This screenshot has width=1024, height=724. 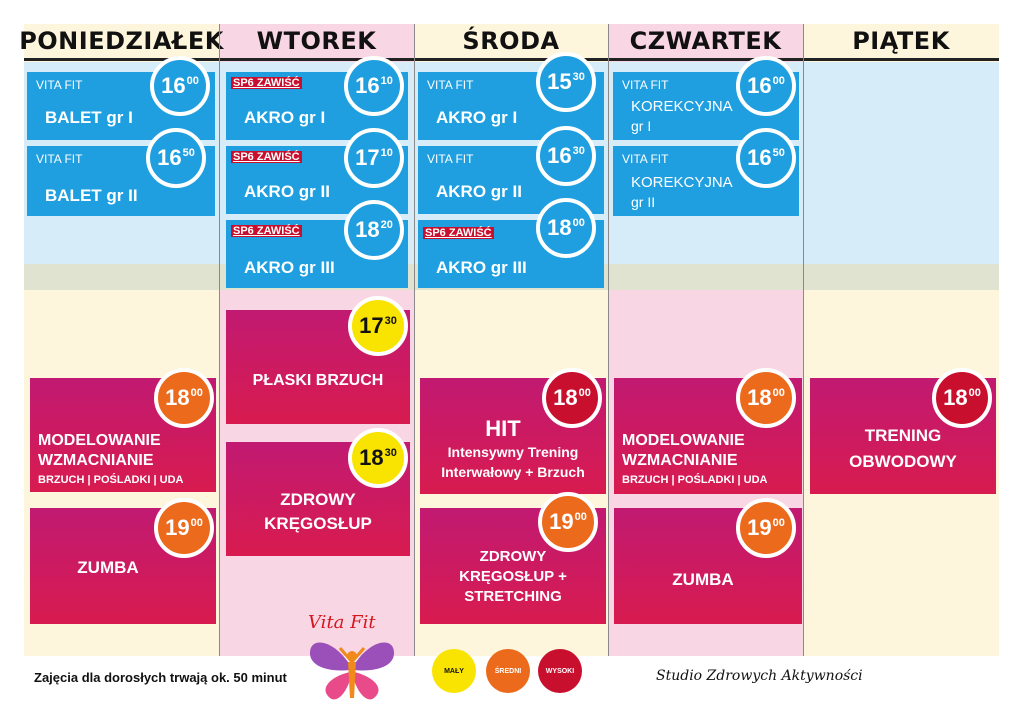 What do you see at coordinates (511, 59) in the screenshot?
I see `header-underline` at bounding box center [511, 59].